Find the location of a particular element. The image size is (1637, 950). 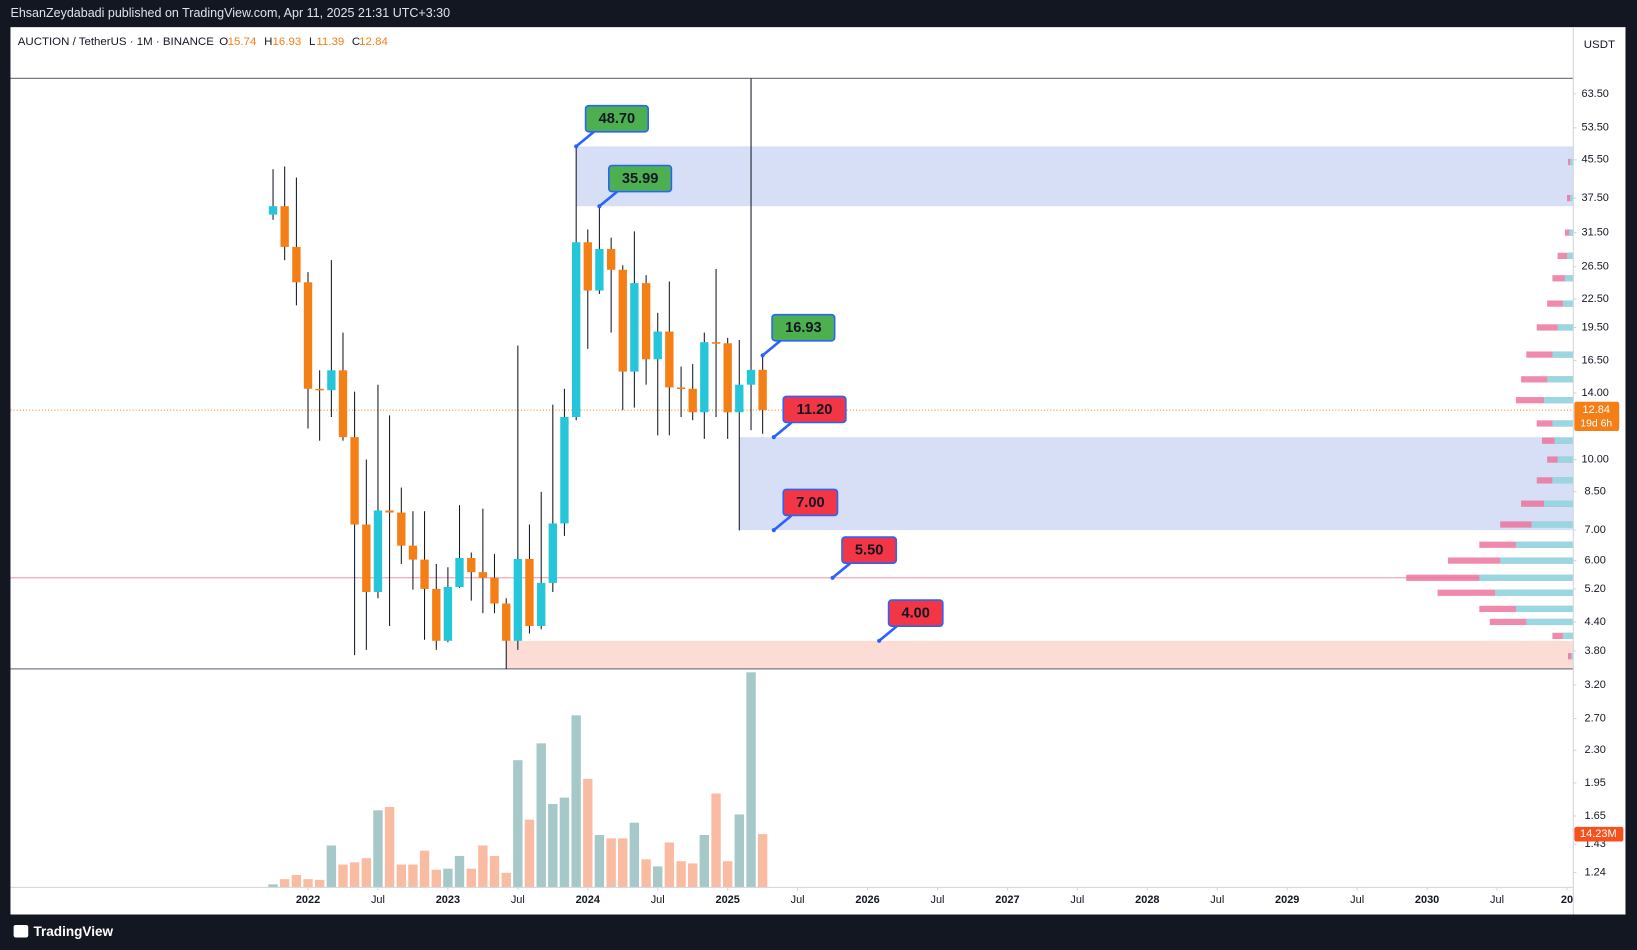

ohlc-key: L is located at coordinates (312, 42).